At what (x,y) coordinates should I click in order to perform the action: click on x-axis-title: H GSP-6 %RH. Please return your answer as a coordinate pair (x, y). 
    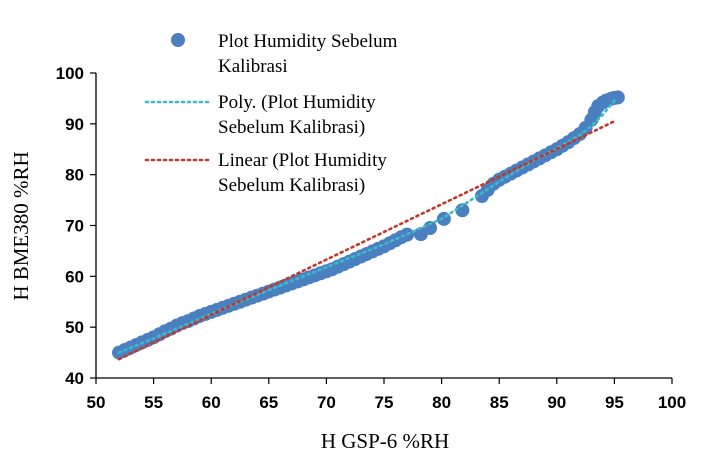
    Looking at the image, I should click on (385, 441).